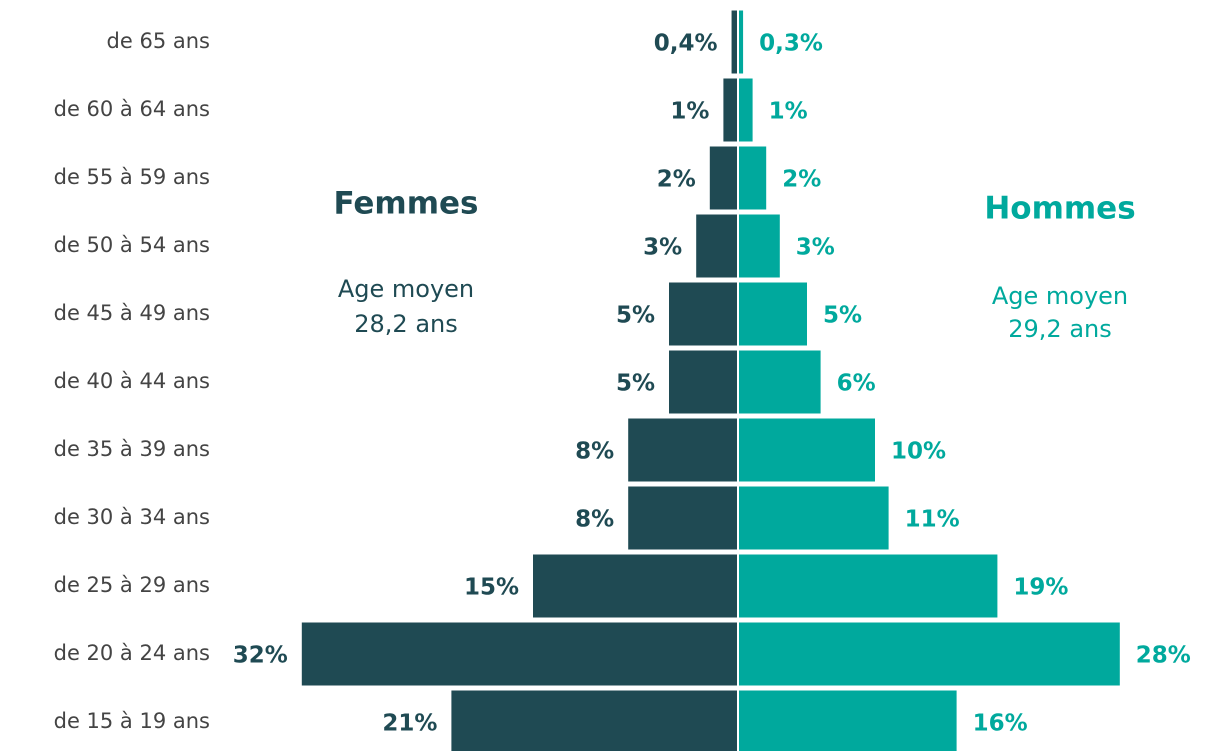 The width and height of the screenshot is (1214, 751). I want to click on annotation: 29,2 ans, so click(1060, 329).